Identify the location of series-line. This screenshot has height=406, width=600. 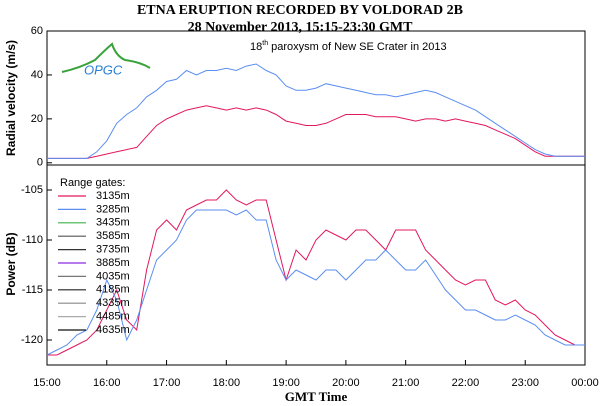
(316, 132).